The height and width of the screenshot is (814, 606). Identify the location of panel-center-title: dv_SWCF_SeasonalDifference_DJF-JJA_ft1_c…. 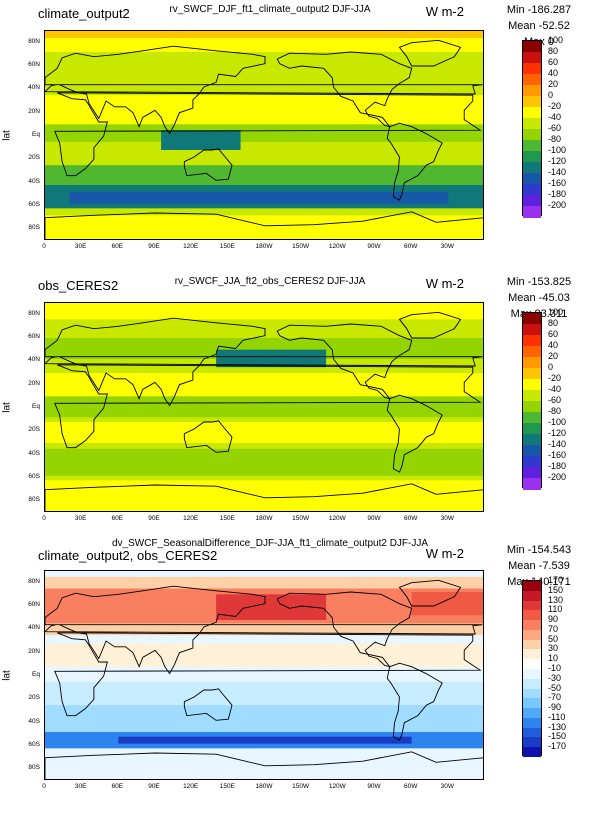
(270, 543).